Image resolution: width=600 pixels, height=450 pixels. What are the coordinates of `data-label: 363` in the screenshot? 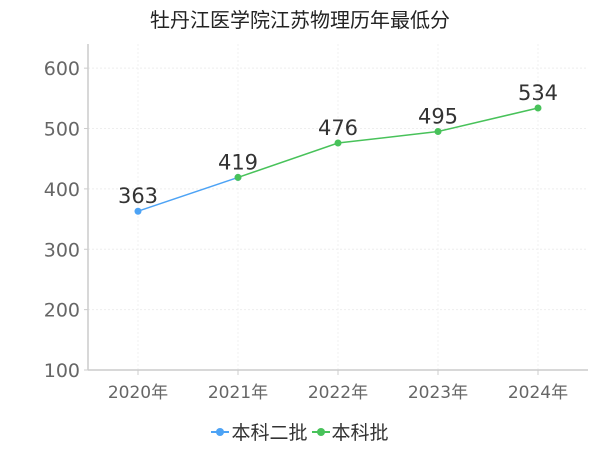 It's located at (138, 196).